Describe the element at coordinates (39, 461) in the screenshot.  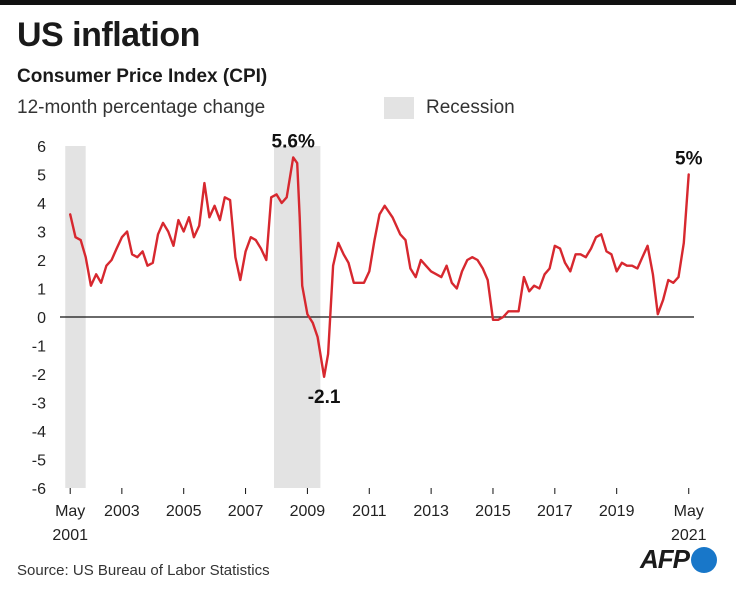
I see `y-tick-label: -5` at that location.